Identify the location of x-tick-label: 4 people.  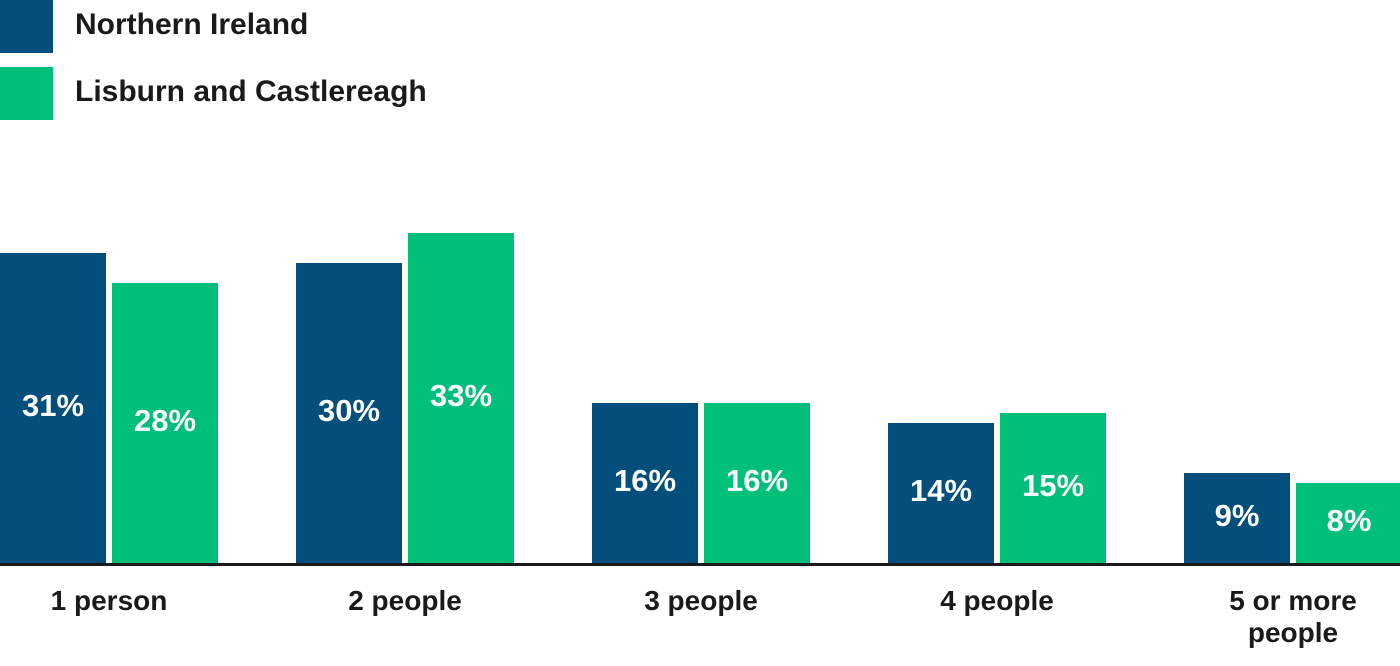
(997, 600).